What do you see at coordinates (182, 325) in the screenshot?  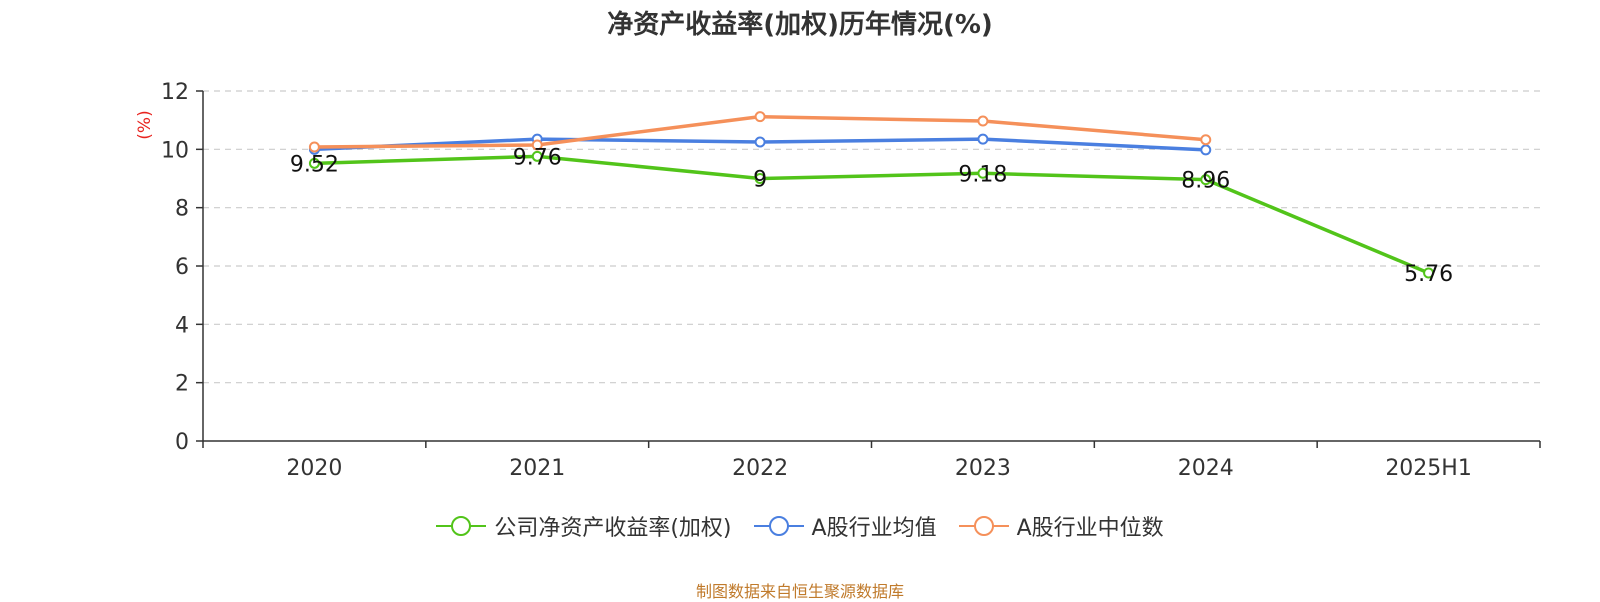 I see `y-tick-label: 4` at bounding box center [182, 325].